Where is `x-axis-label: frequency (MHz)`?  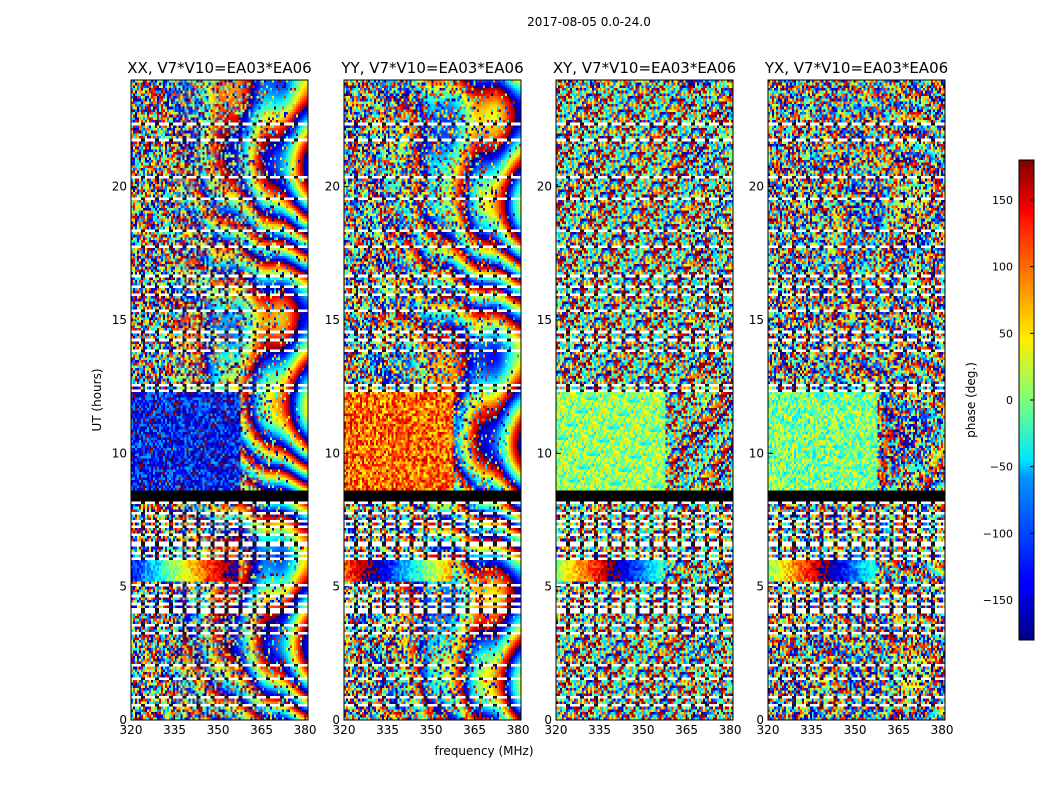 x-axis-label: frequency (MHz) is located at coordinates (483, 751).